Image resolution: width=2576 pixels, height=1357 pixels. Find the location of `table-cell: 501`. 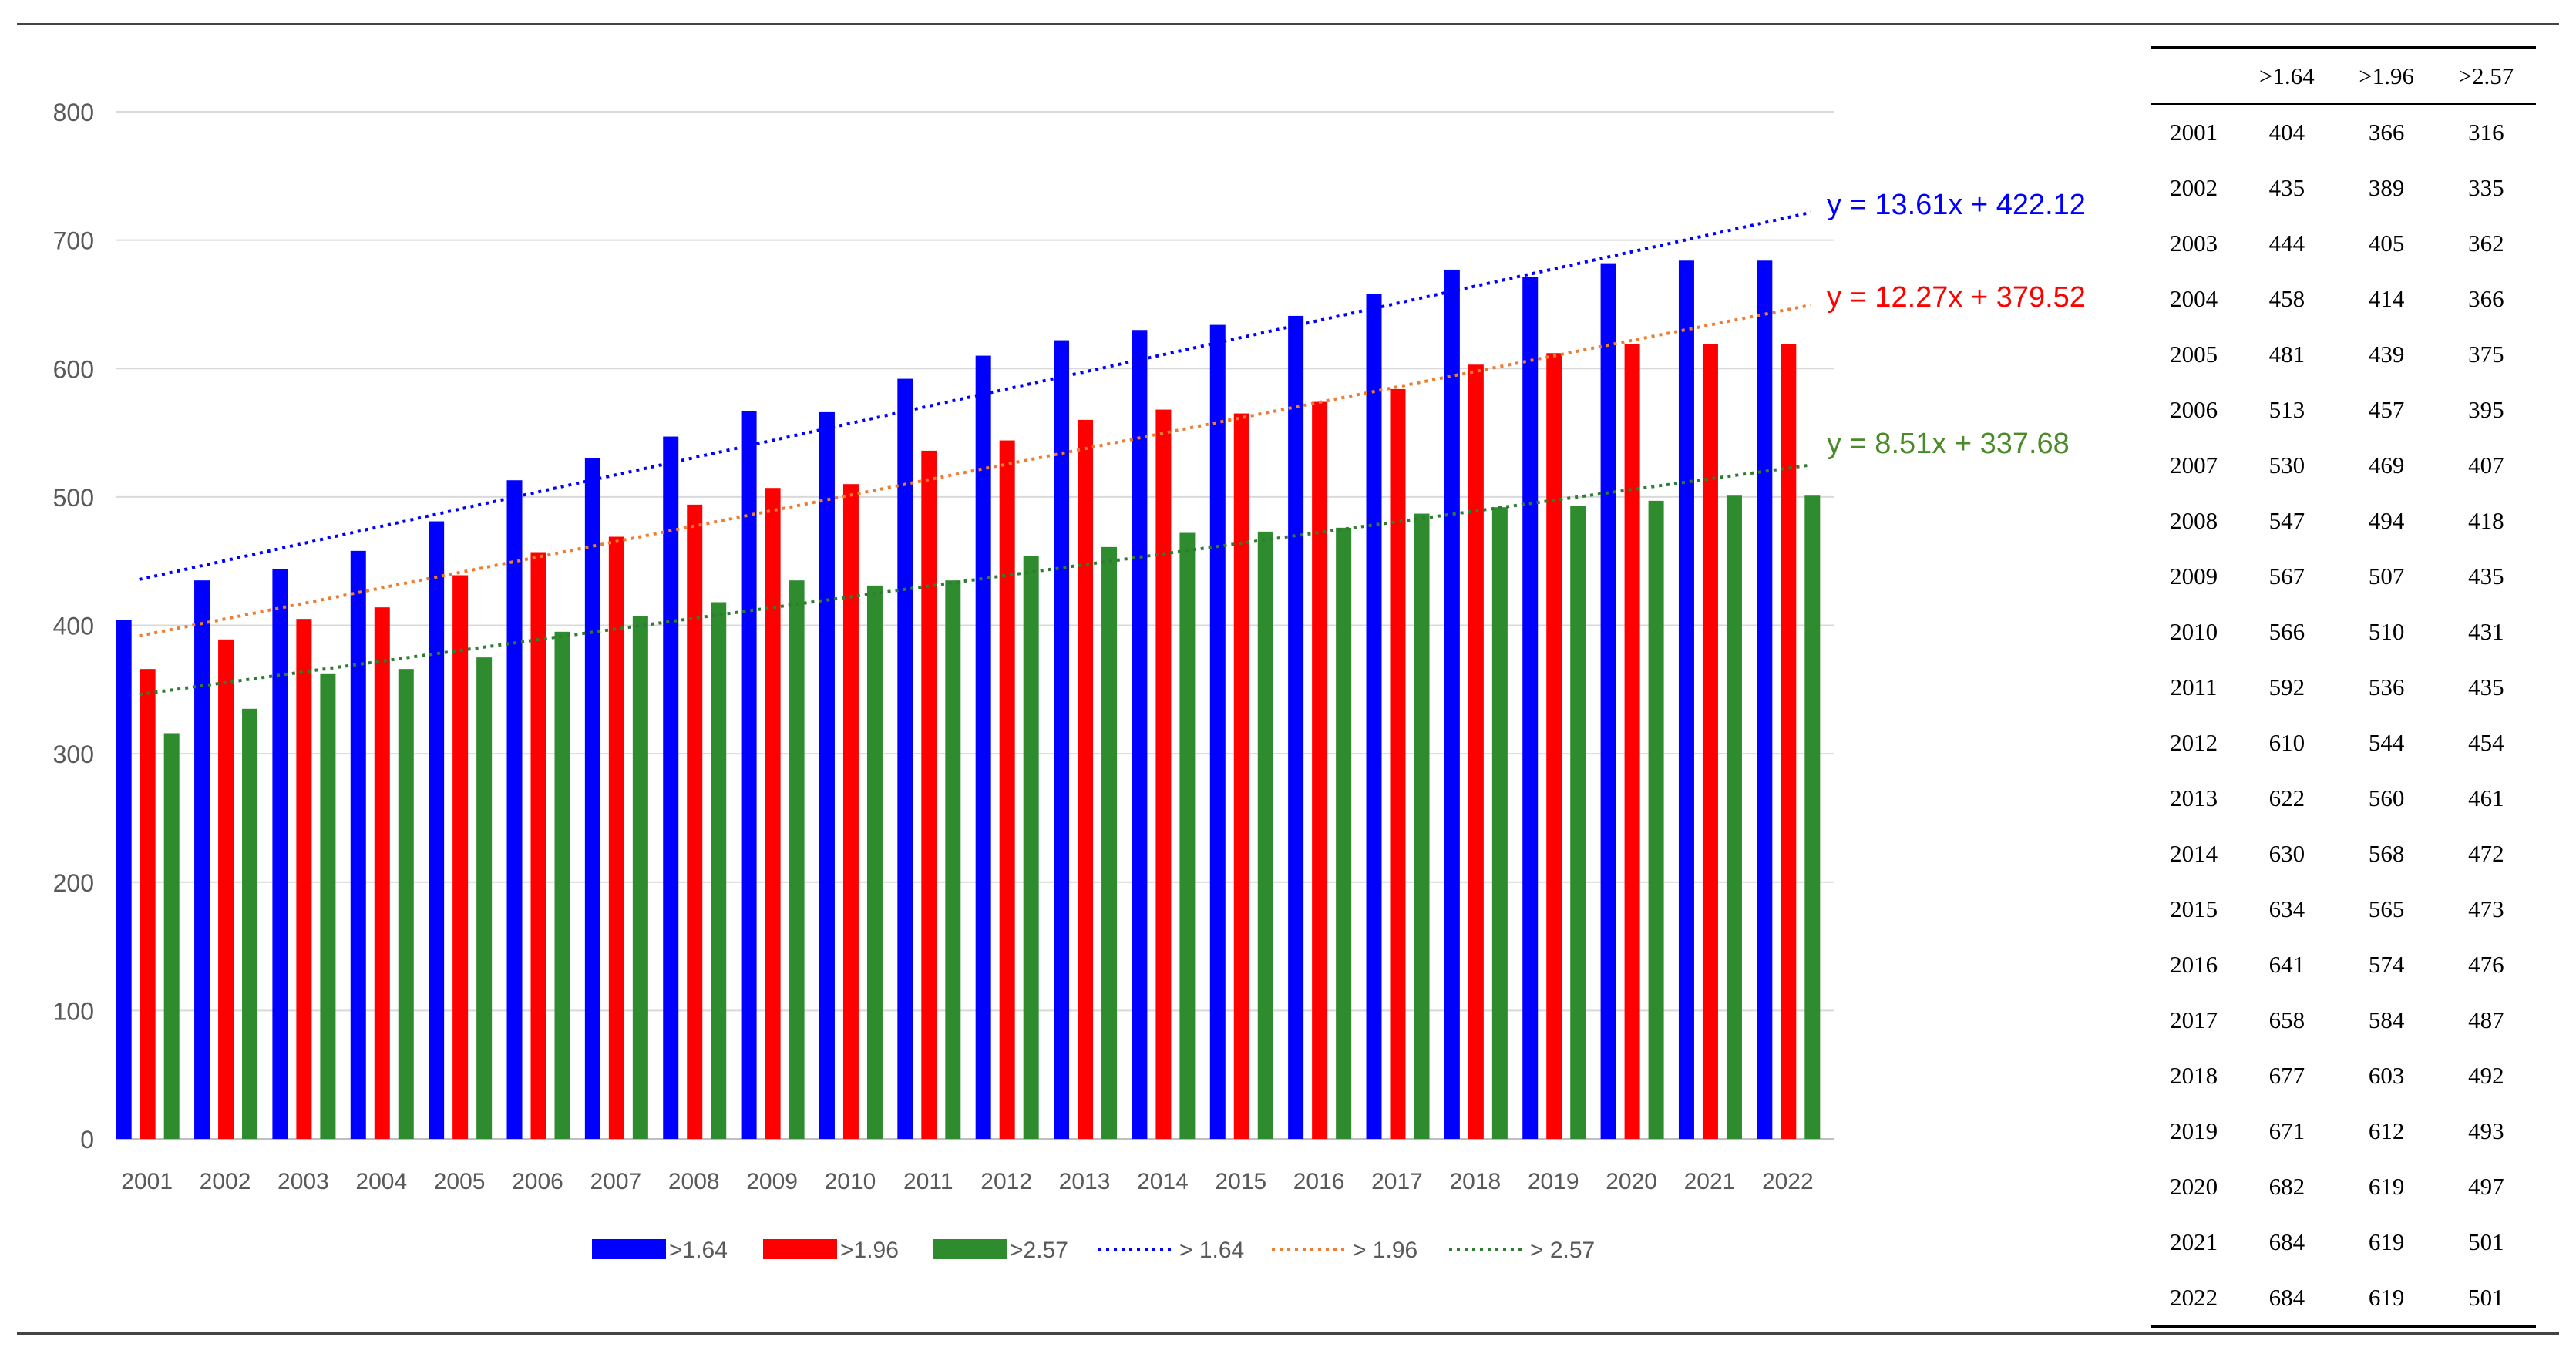

table-cell: 501 is located at coordinates (2486, 1299).